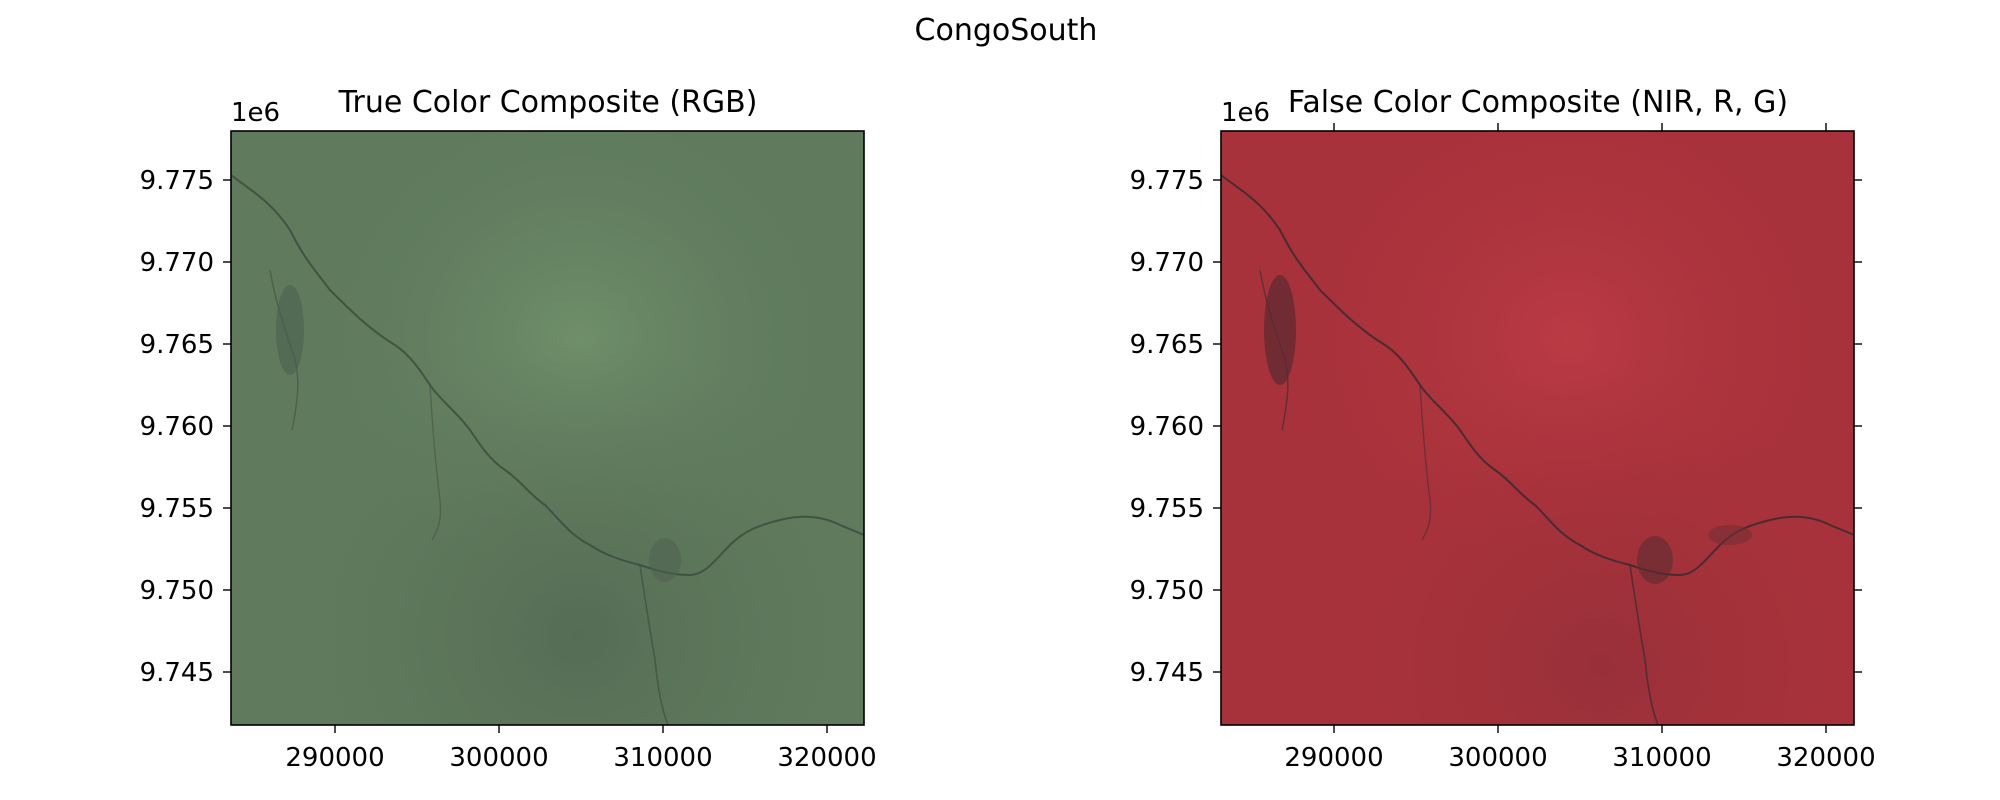 The width and height of the screenshot is (2000, 800). What do you see at coordinates (1858, 426) in the screenshot?
I see `right-ticks` at bounding box center [1858, 426].